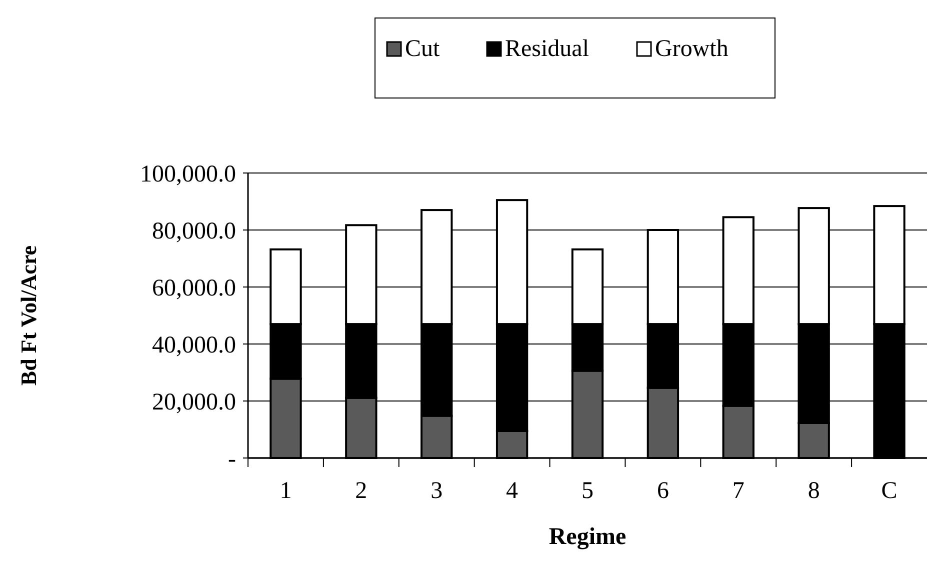 This screenshot has height=566, width=945. Describe the element at coordinates (814, 491) in the screenshot. I see `x-tick-label: 8` at that location.